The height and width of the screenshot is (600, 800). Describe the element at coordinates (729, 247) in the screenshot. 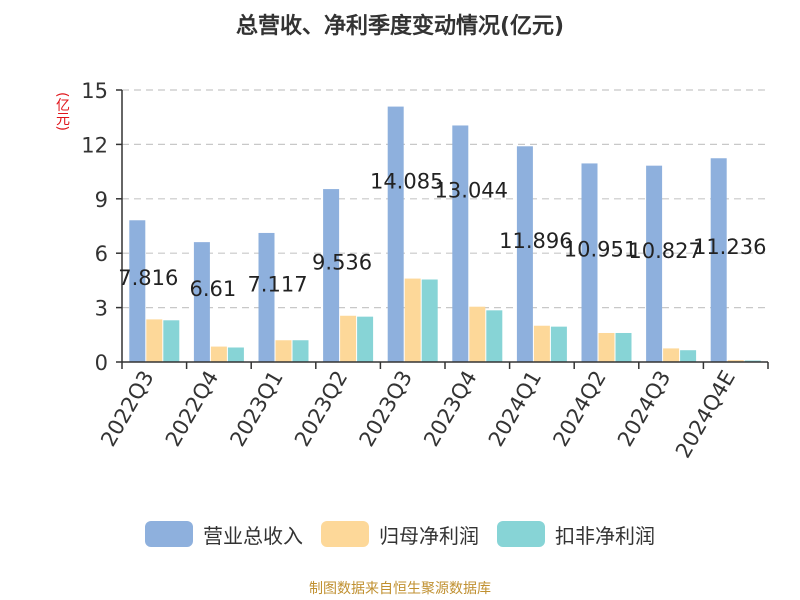

I see `data-label: 11.236` at that location.